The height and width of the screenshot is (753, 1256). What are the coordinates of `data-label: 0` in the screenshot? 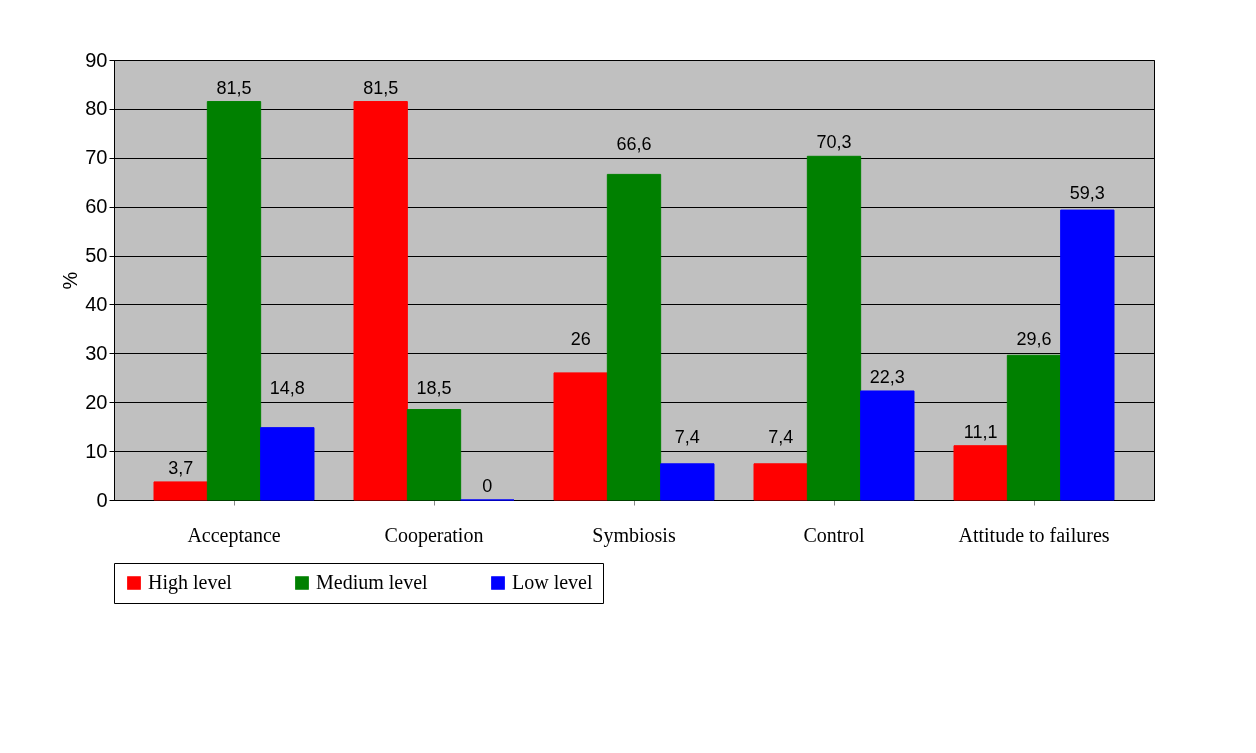 It's located at (487, 486).